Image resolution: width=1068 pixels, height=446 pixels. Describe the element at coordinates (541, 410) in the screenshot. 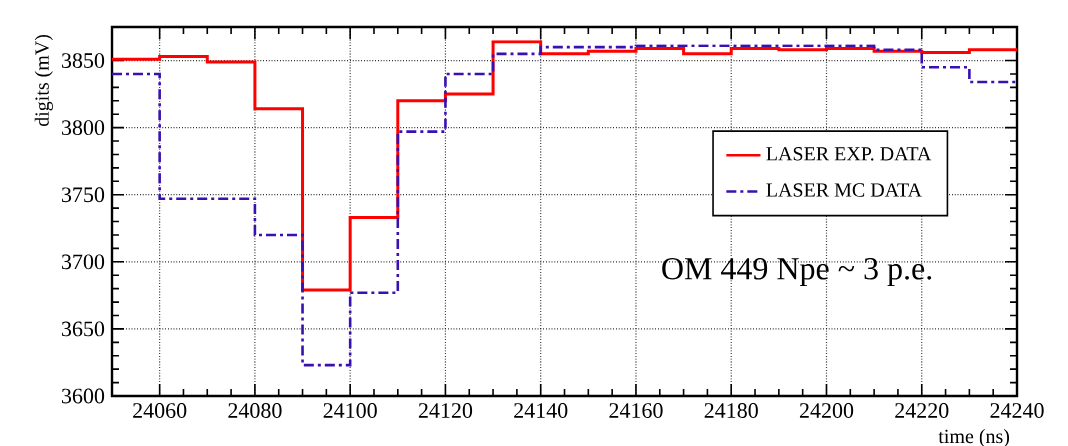

I see `x-tick-label: 24140` at that location.